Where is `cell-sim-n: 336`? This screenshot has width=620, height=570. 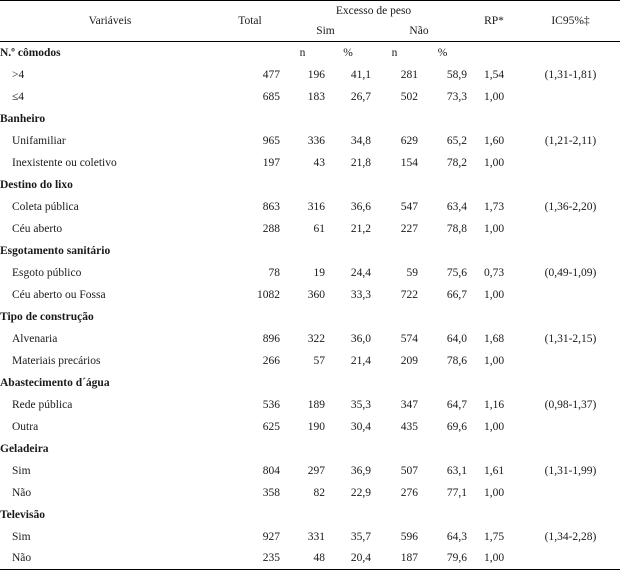 cell-sim-n: 336 is located at coordinates (316, 140).